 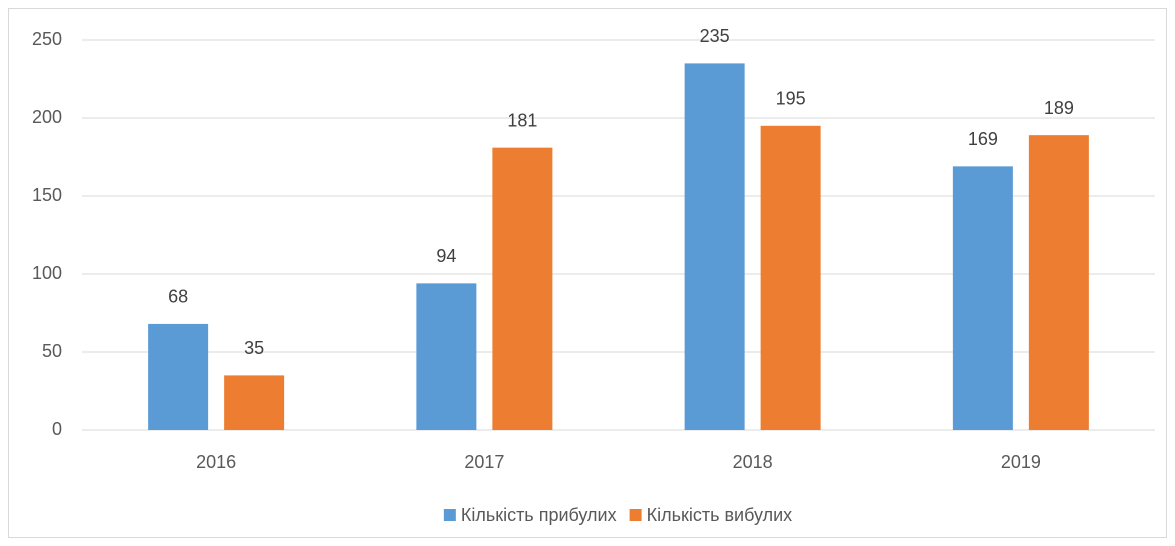 I want to click on x-tick-label: 2017, so click(x=484, y=462).